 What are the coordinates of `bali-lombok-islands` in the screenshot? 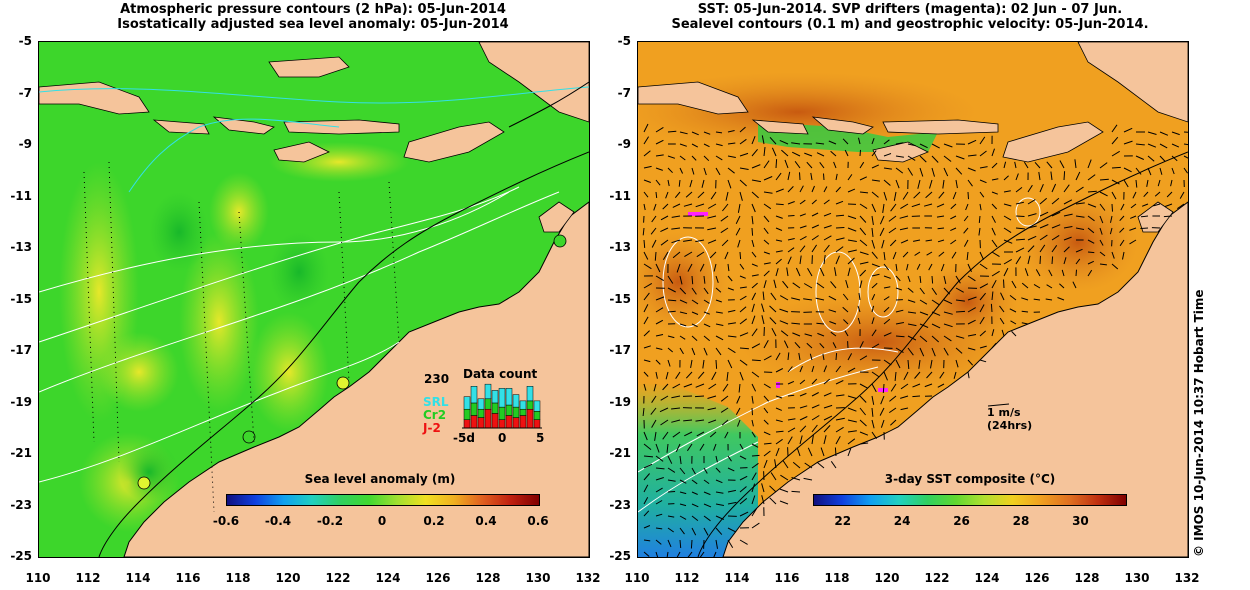 It's located at (780, 127).